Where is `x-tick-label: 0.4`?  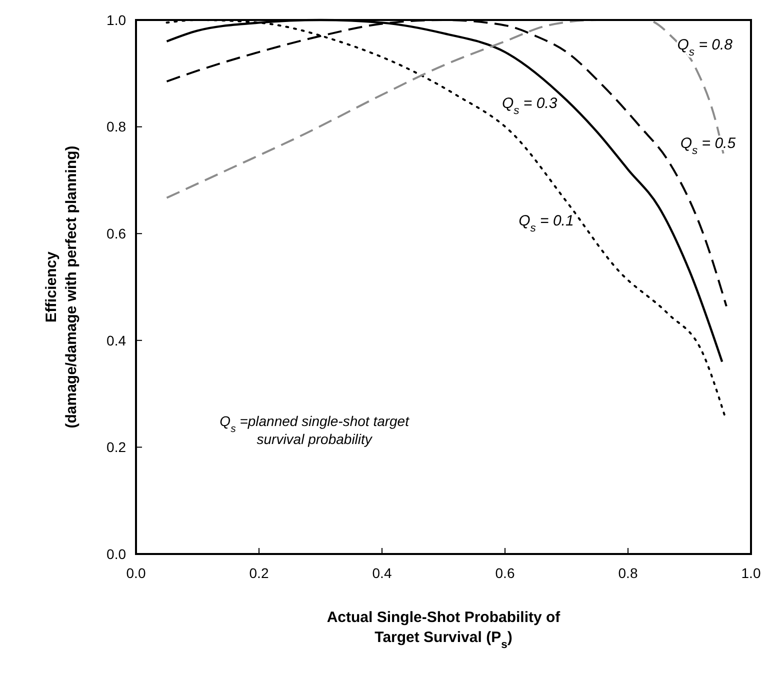
x-tick-label: 0.4 is located at coordinates (382, 573).